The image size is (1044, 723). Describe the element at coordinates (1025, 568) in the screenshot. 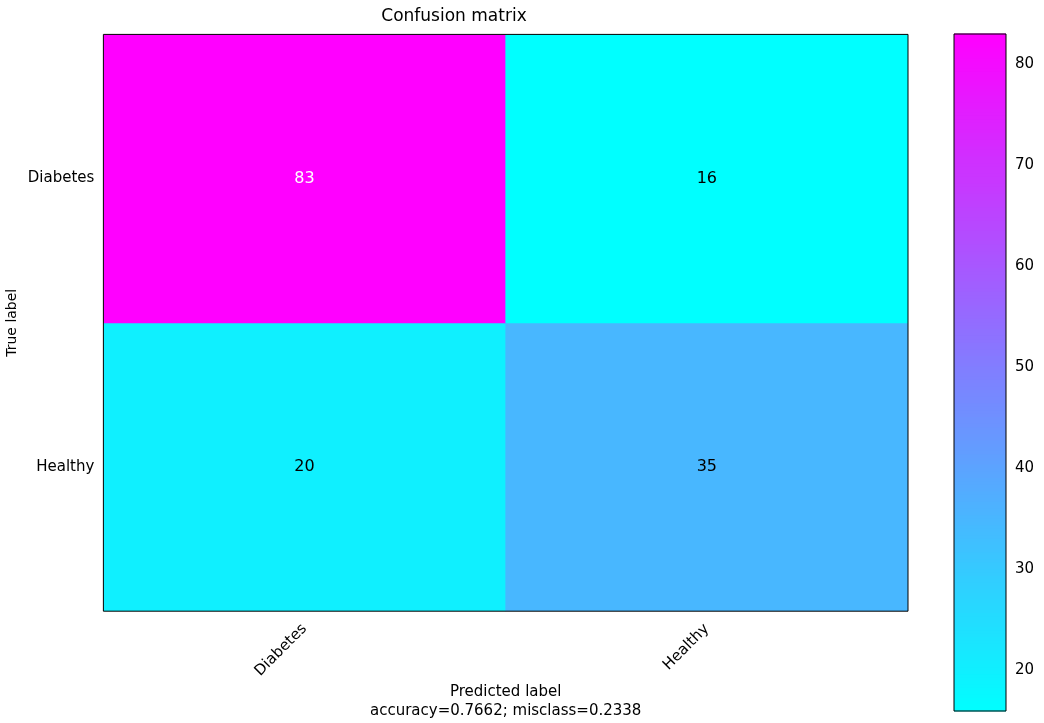

I see `color-bar-label: 30` at that location.